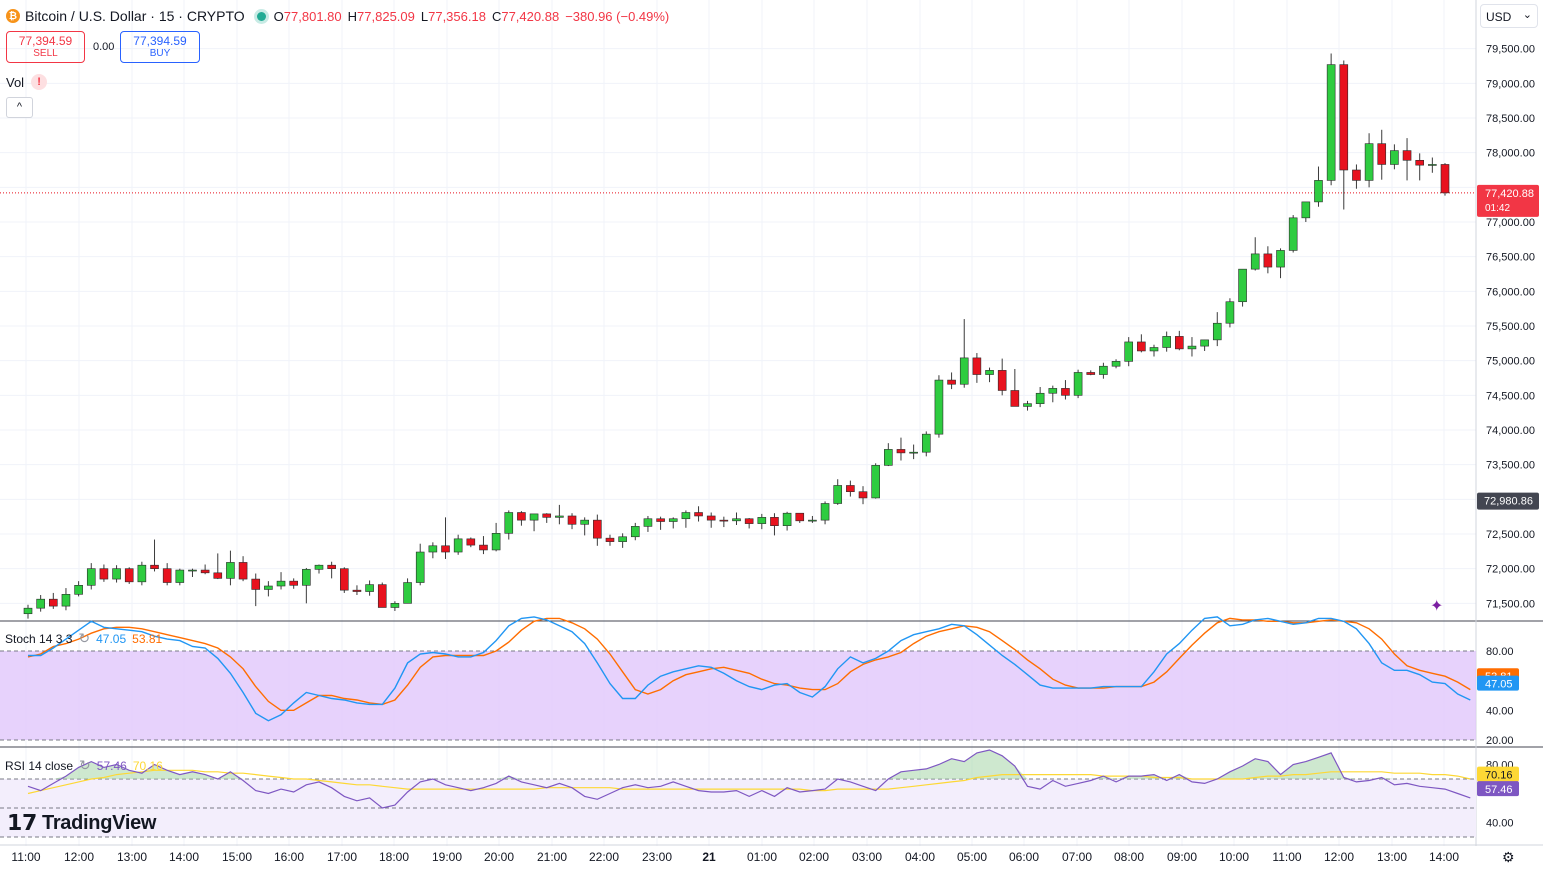  Describe the element at coordinates (261, 16) in the screenshot. I see `market-status-icon` at that location.